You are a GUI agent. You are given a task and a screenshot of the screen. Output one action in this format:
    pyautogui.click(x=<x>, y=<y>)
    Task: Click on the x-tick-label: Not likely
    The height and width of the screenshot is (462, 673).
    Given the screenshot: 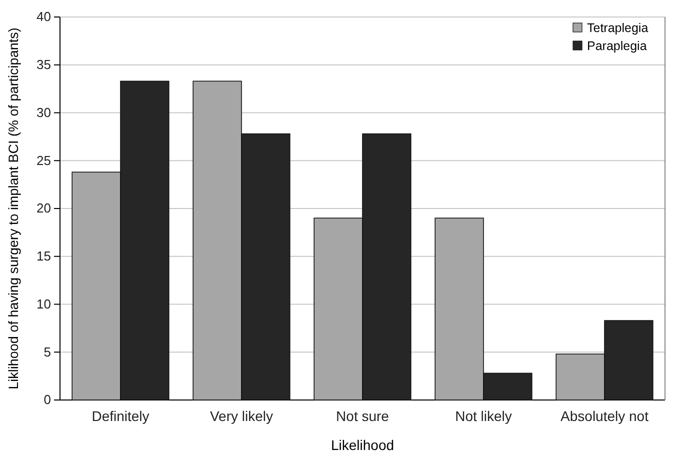 What is the action you would take?
    pyautogui.click(x=483, y=416)
    